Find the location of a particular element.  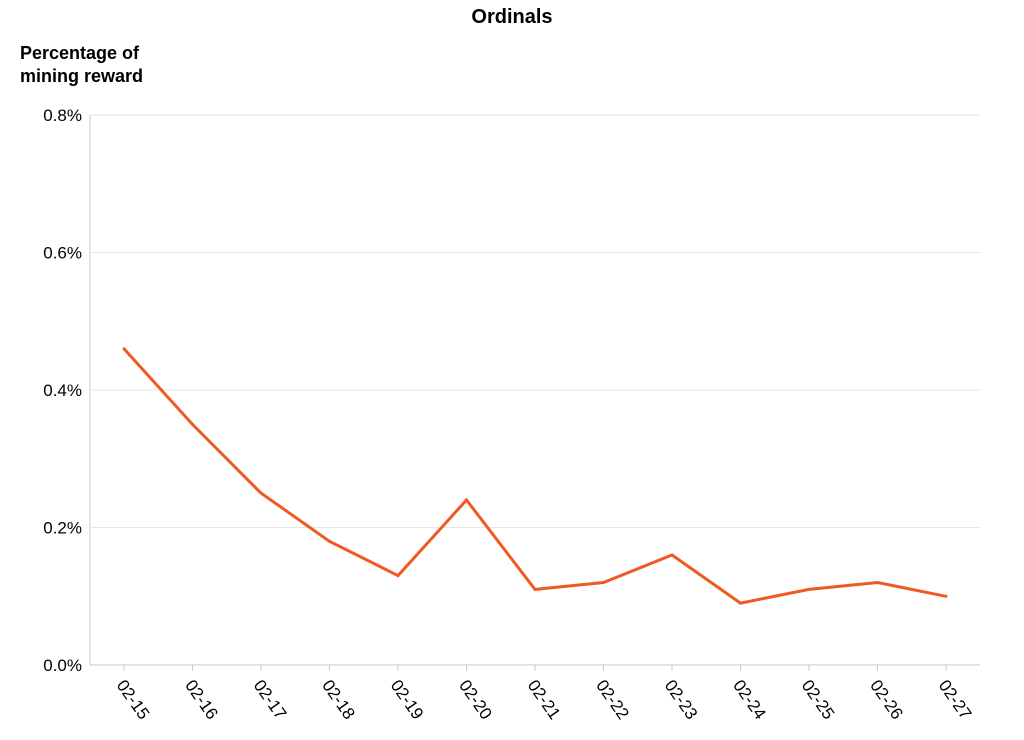

x-tick-label: 02-25 is located at coordinates (818, 699).